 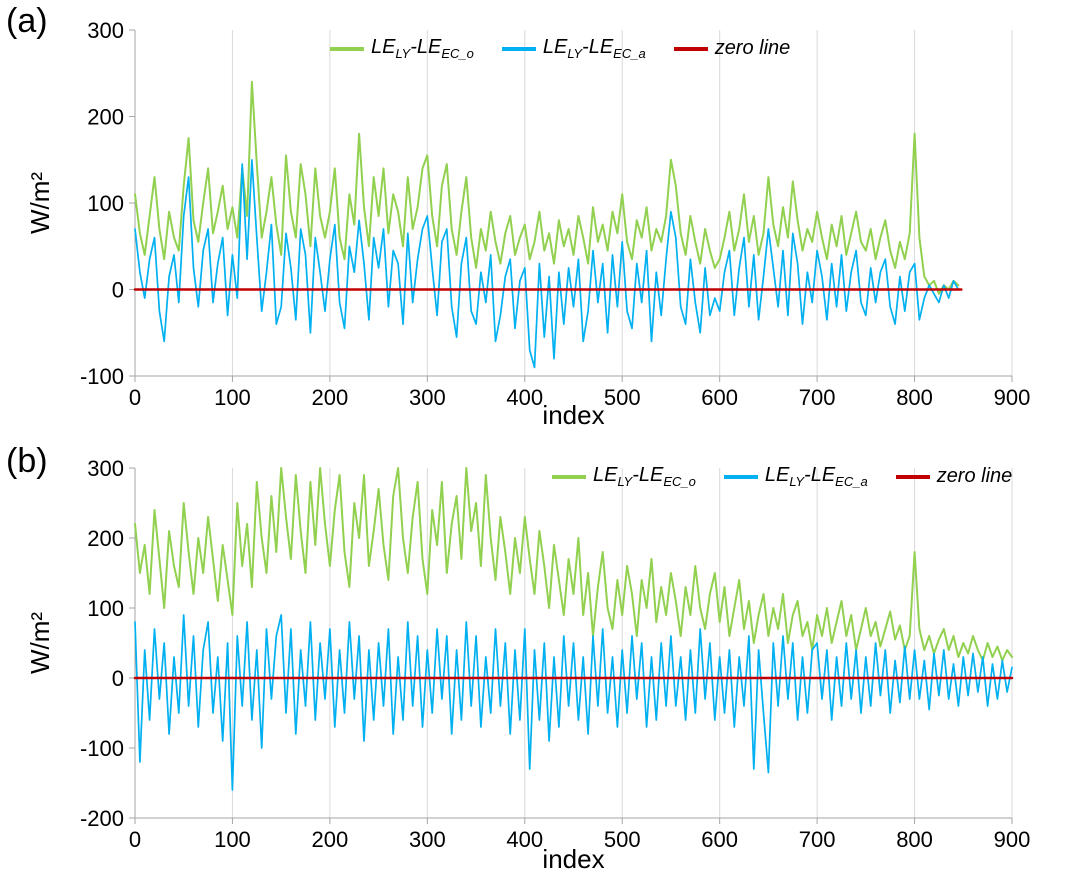 I want to click on legend-a: LELY-LEEC_o LELY-LEEC_a zero line, so click(x=560, y=48).